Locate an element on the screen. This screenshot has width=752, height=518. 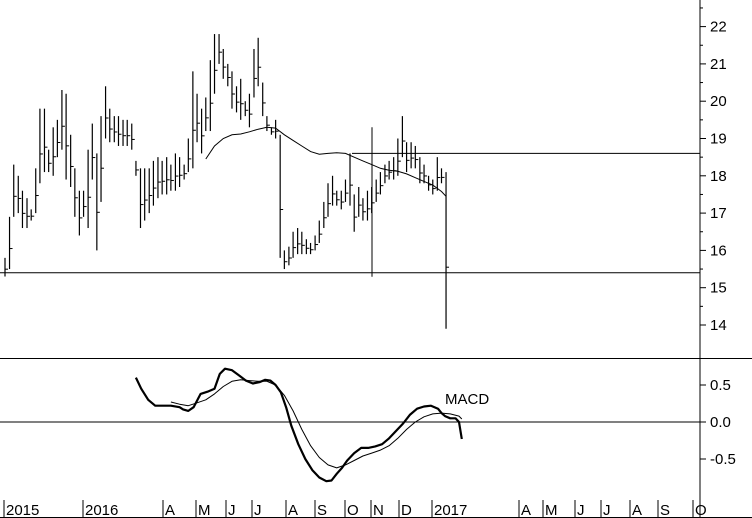
price-y-axis: 14 15 16 17 18 19 20 21 22 is located at coordinates (713, 259).